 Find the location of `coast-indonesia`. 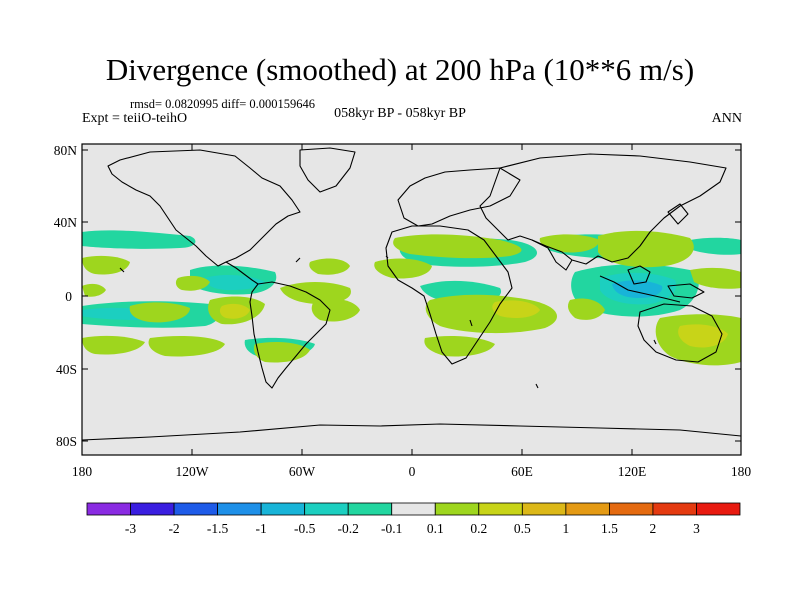

coast-indonesia is located at coordinates (640, 289).